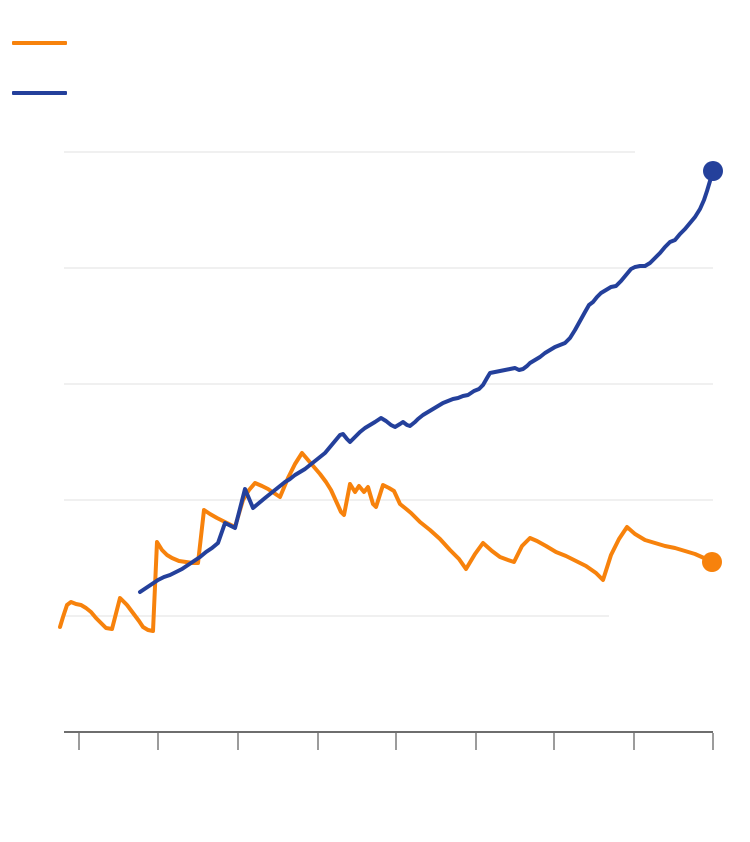  I want to click on legend-item-series-1-orange, so click(43, 43).